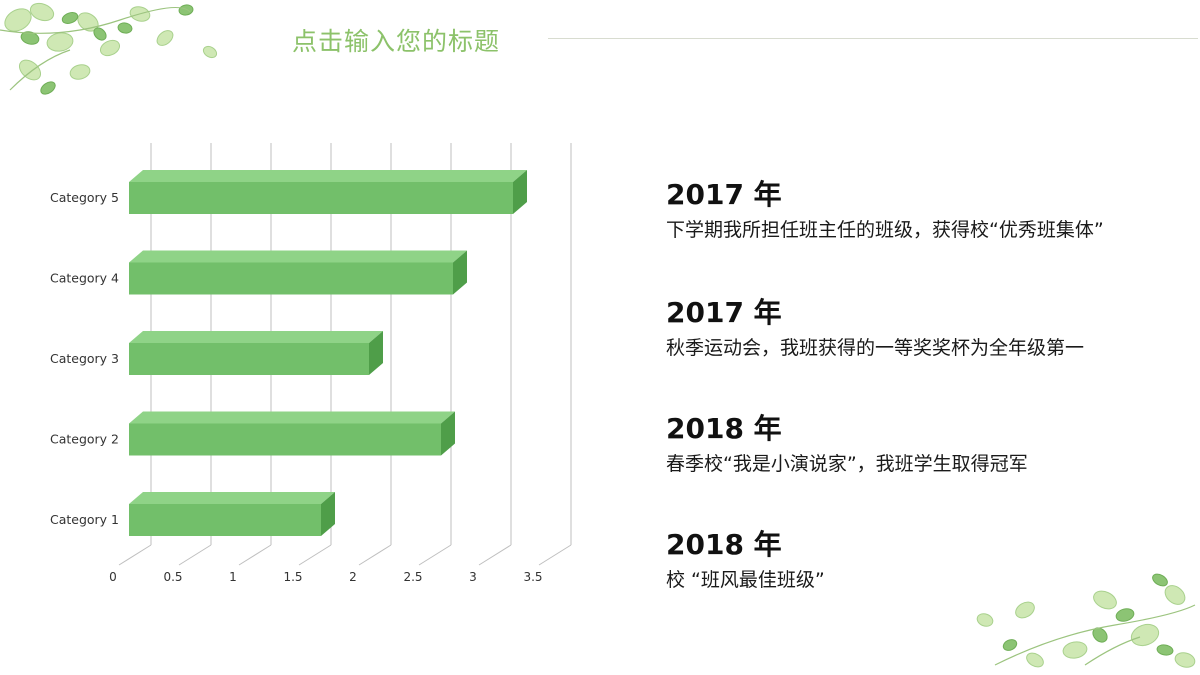  Describe the element at coordinates (847, 464) in the screenshot. I see `timeline-text: 春季校“我是小演说家”，我班学生取得冠军` at that location.